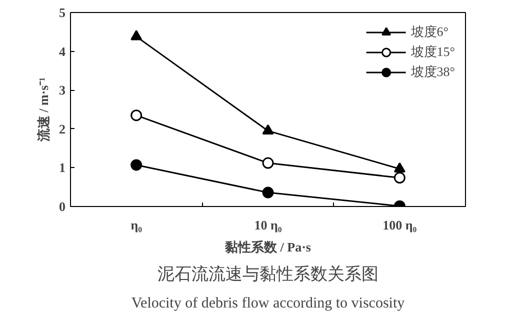 The image size is (520, 316). I want to click on x-tick-label: η₀, so click(136, 225).